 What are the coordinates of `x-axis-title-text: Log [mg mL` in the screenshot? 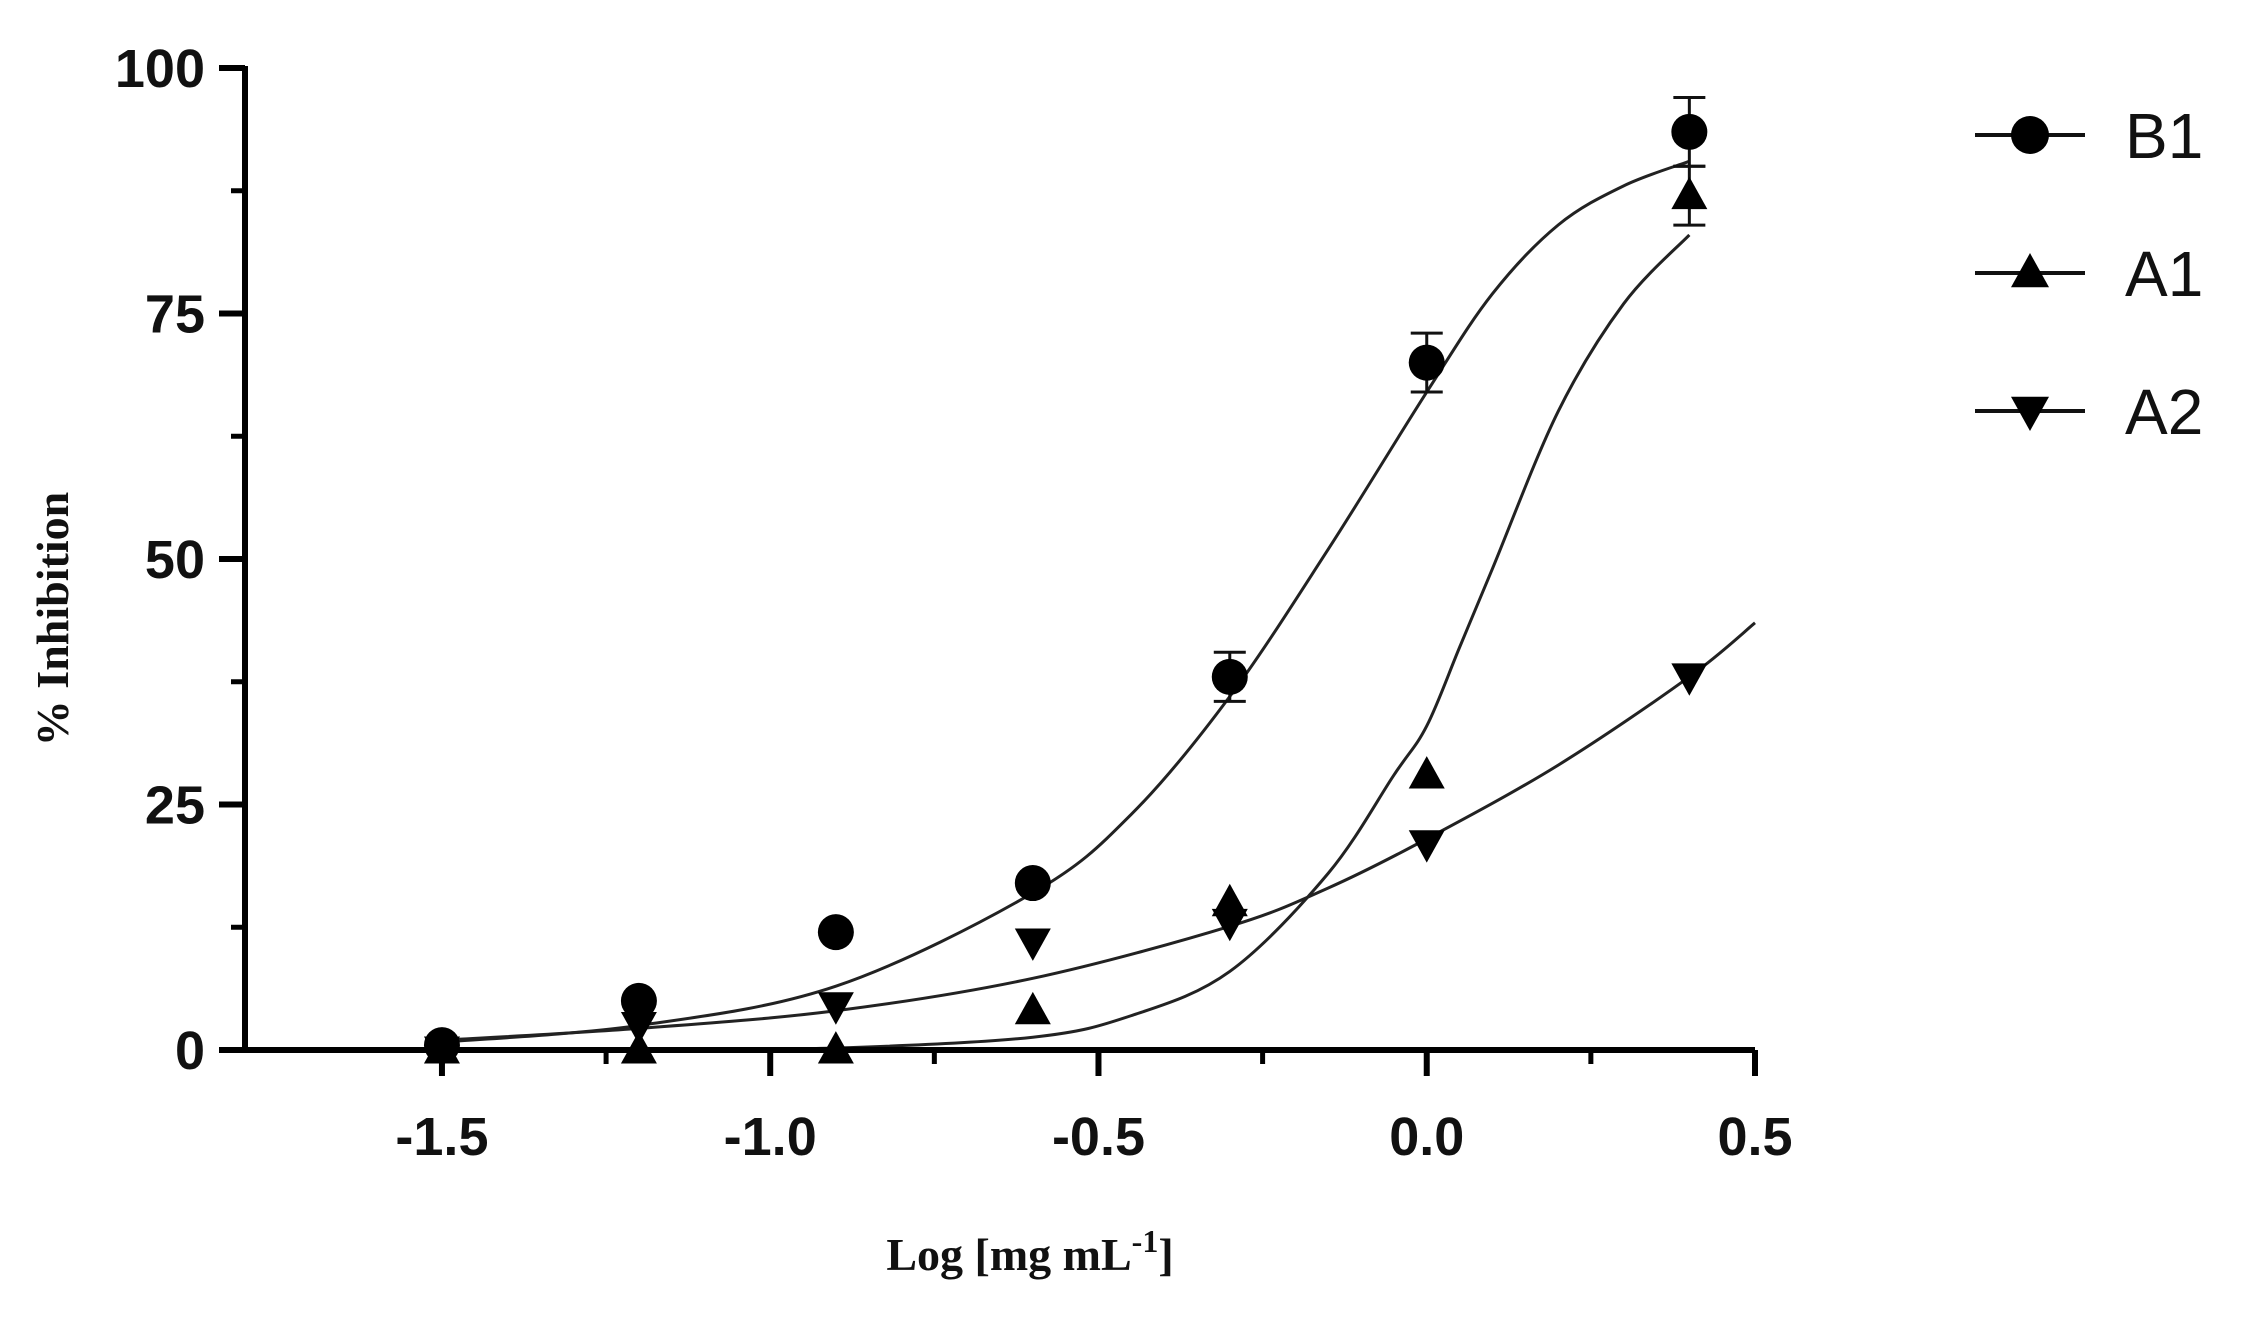 It's located at (1008, 1254).